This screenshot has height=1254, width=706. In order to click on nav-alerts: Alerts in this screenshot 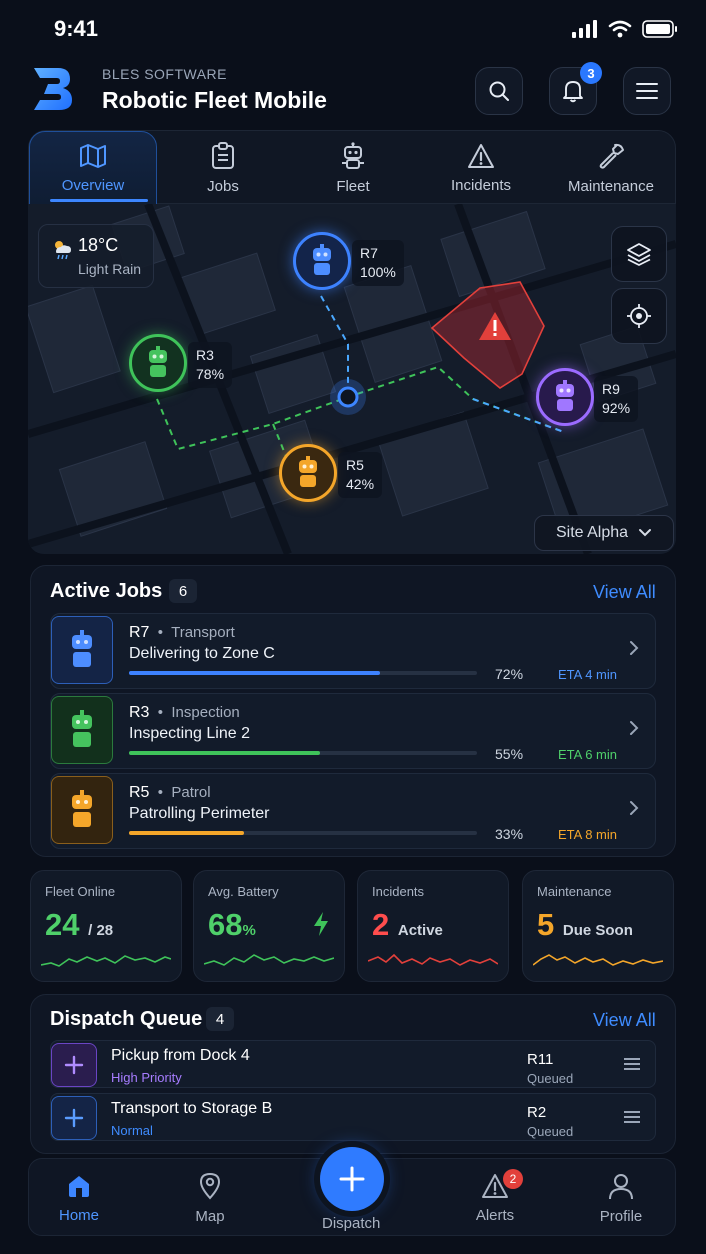, I will do `click(495, 1198)`.